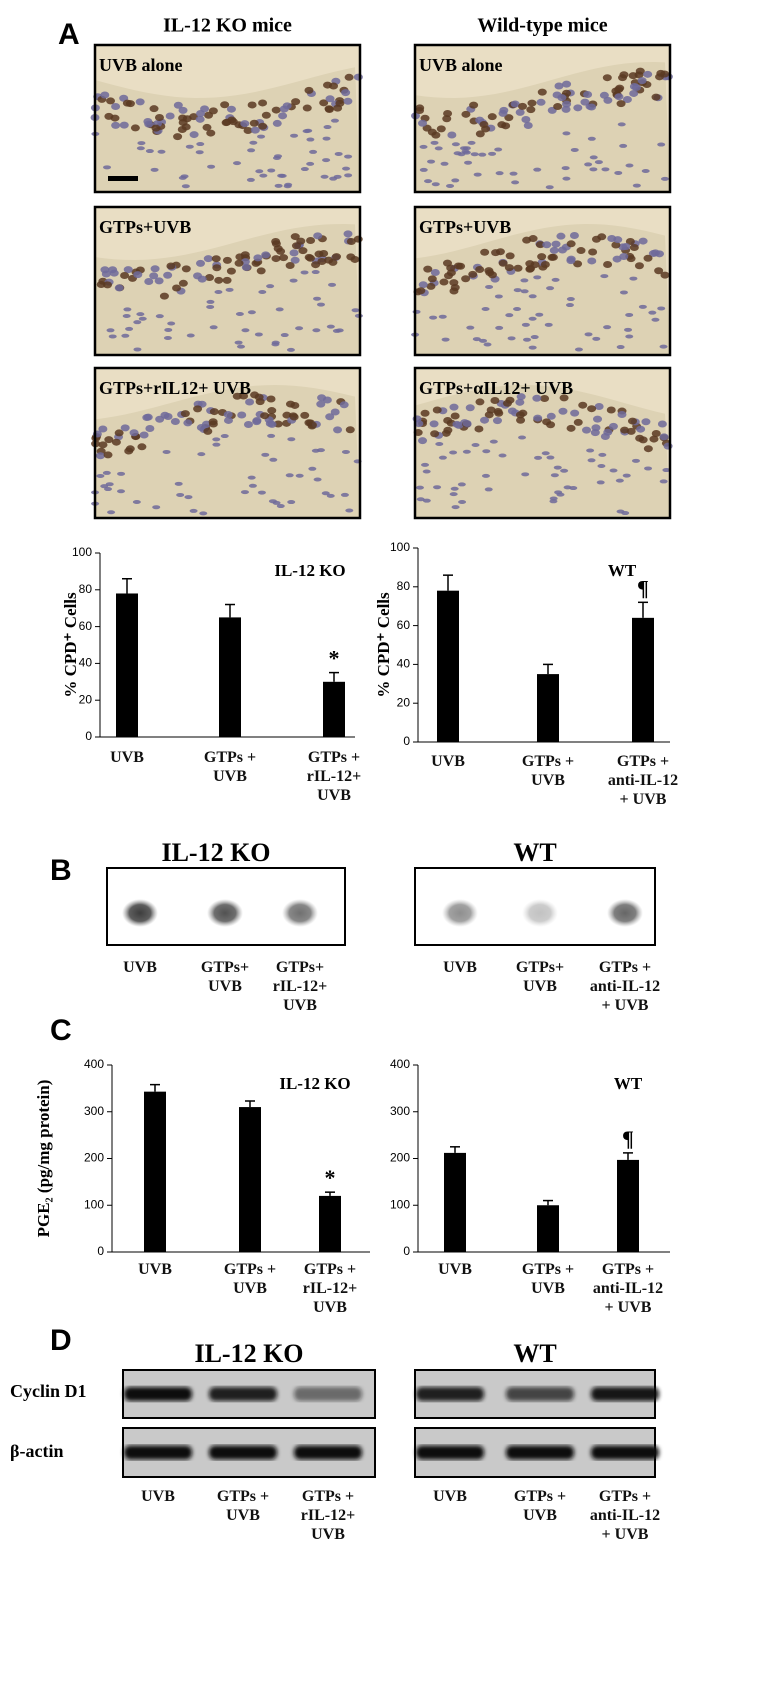 This screenshot has height=1703, width=764. I want to click on blot-title: IL-12 KO, so click(215, 852).